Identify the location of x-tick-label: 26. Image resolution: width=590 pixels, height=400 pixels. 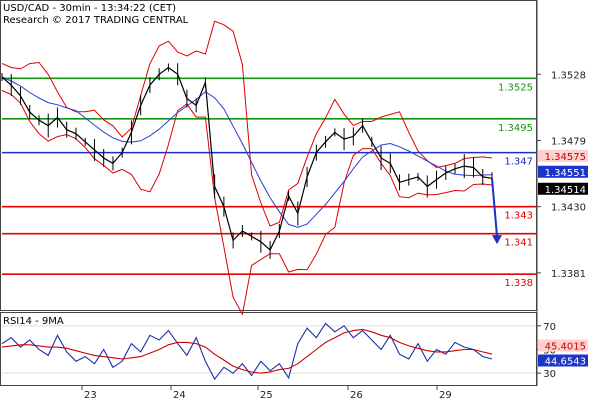
(356, 395).